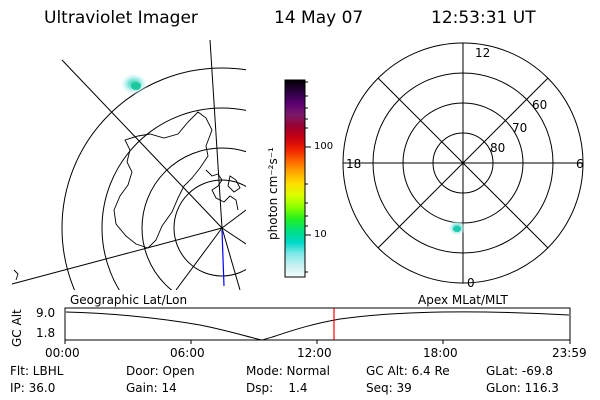  Describe the element at coordinates (319, 18) in the screenshot. I see `date-label: 14 May 07` at that location.